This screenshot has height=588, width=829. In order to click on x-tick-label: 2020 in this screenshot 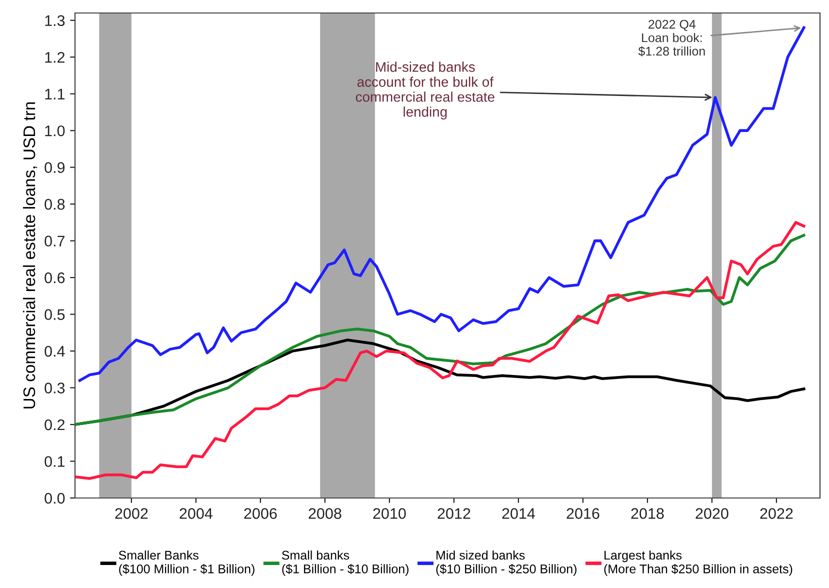, I will do `click(712, 513)`.